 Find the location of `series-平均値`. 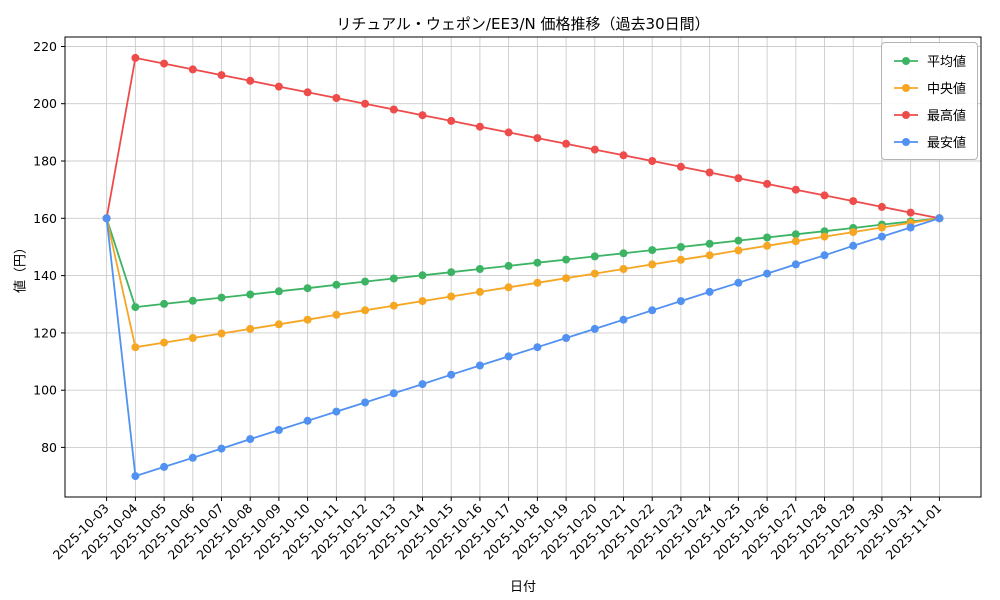

series-平均値 is located at coordinates (523, 263).